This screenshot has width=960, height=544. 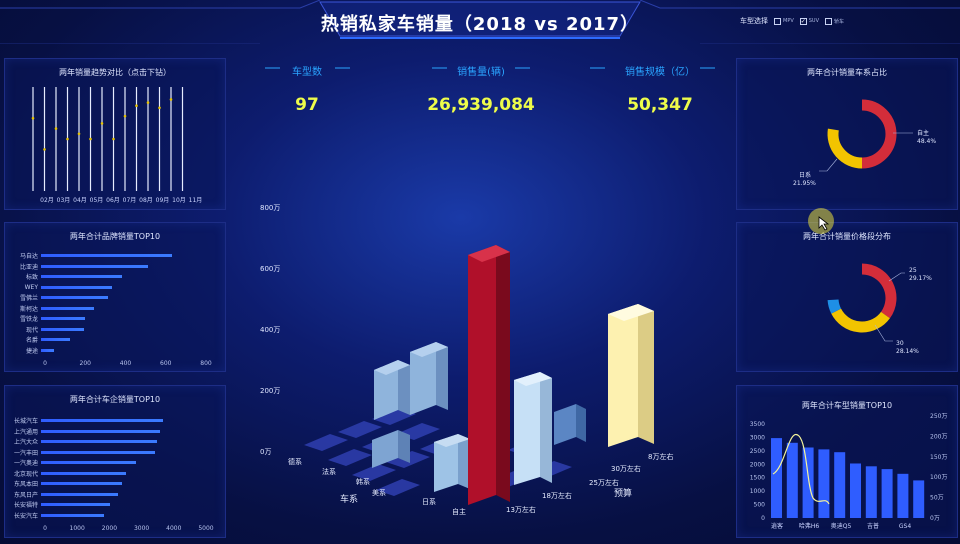 What do you see at coordinates (905, 526) in the screenshot?
I see `model-category-label: GS4` at bounding box center [905, 526].